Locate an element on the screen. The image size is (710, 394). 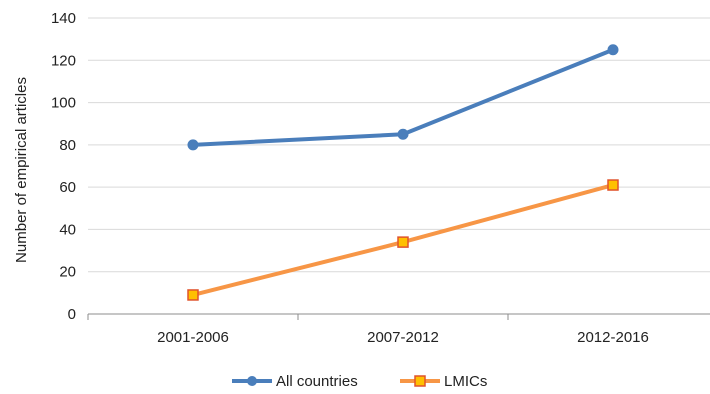
y-tick-labels: 0 20 40 60 80 100 120 140 is located at coordinates (63, 166).